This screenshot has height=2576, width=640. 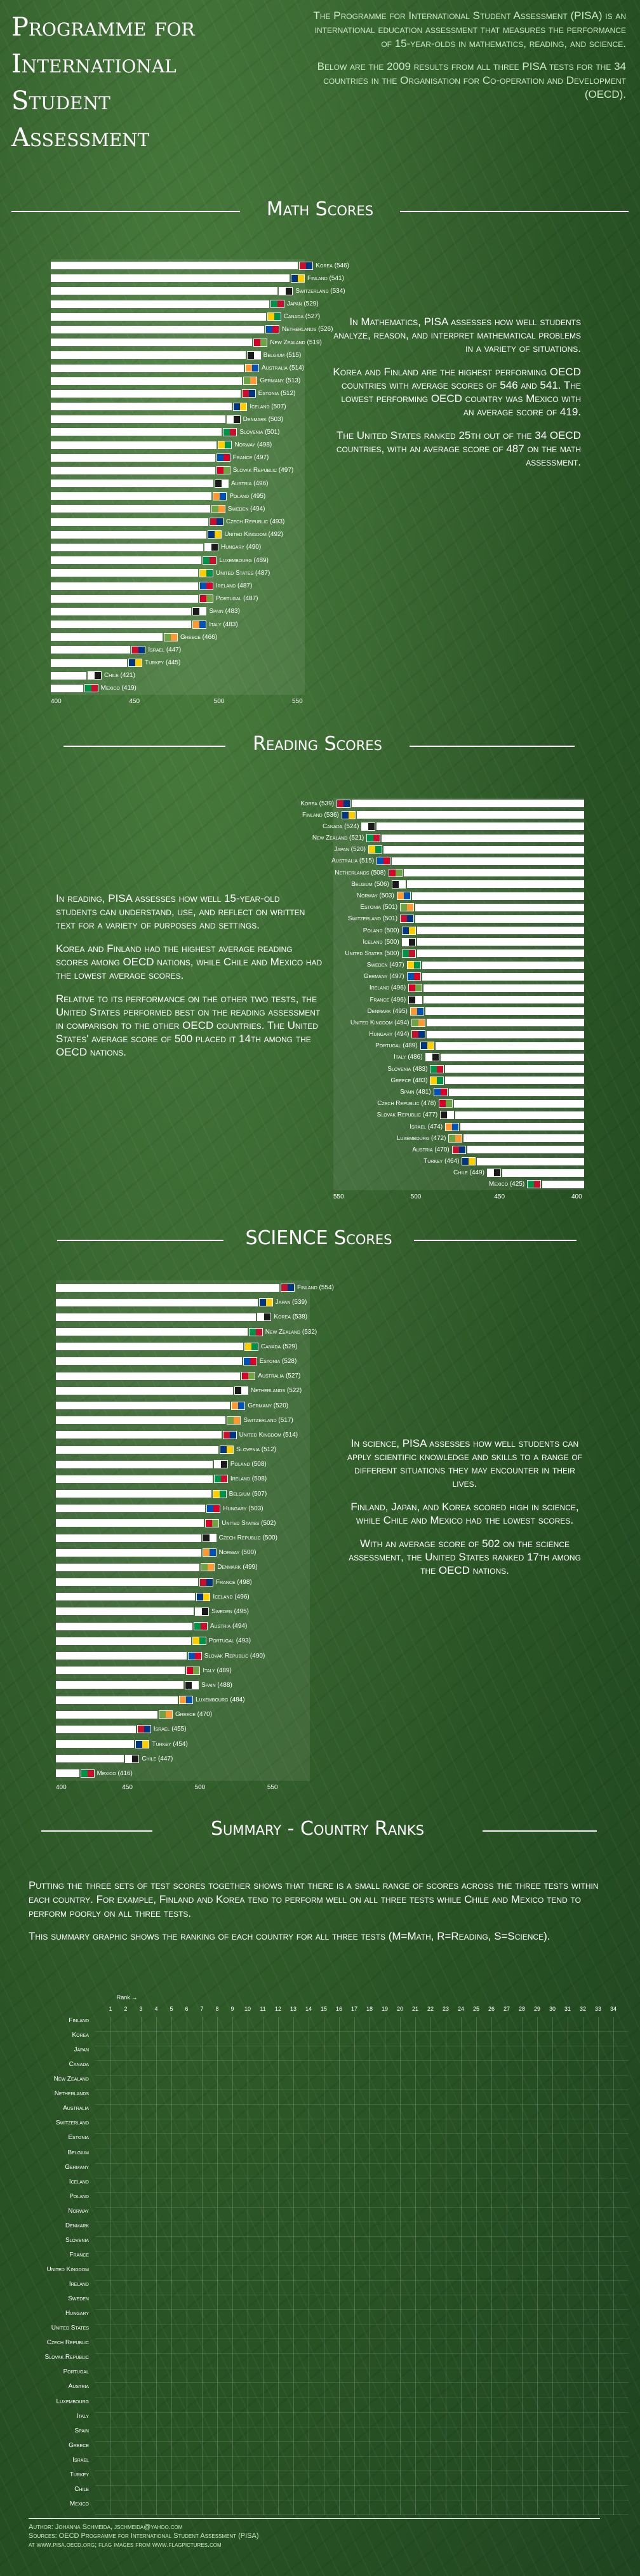 I want to click on science-bar-label: Belgium (507), so click(x=248, y=1494).